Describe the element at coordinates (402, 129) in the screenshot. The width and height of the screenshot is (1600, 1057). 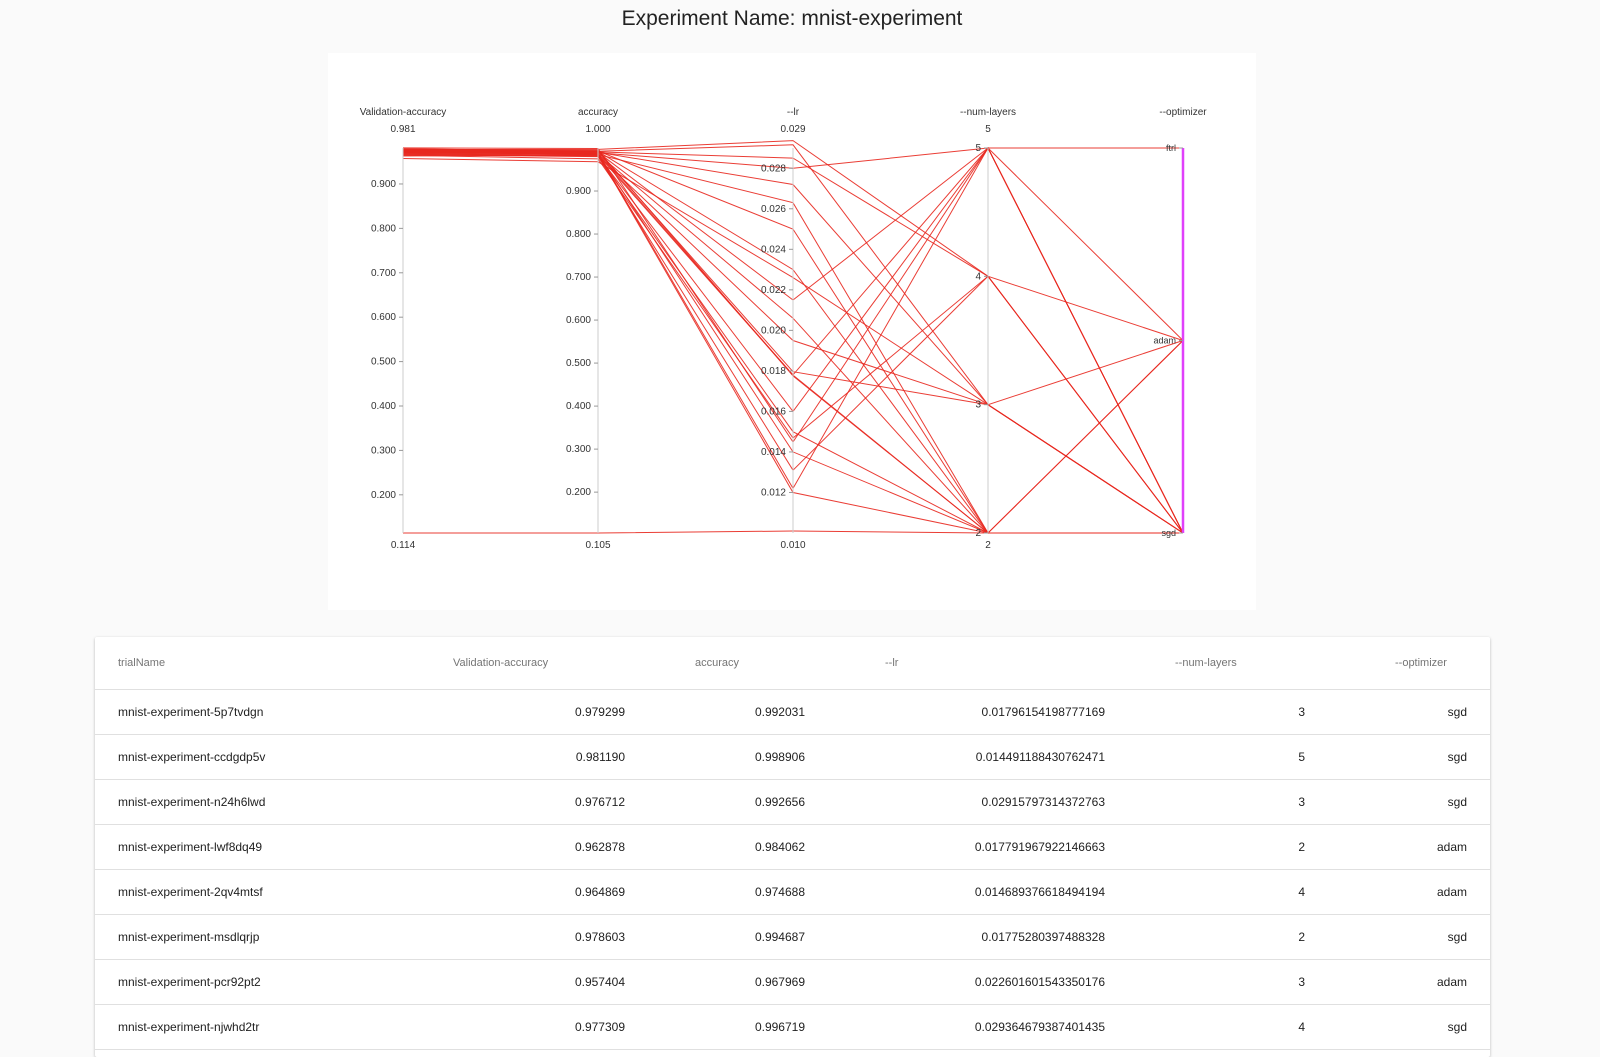
I see `axis-max-label: 0.981` at that location.